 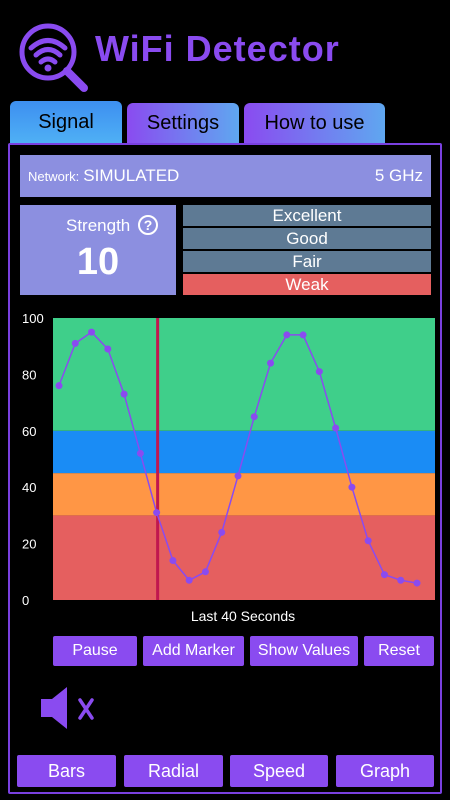 I want to click on quality-levels: Excellent Good Fair Weak, so click(x=307, y=250).